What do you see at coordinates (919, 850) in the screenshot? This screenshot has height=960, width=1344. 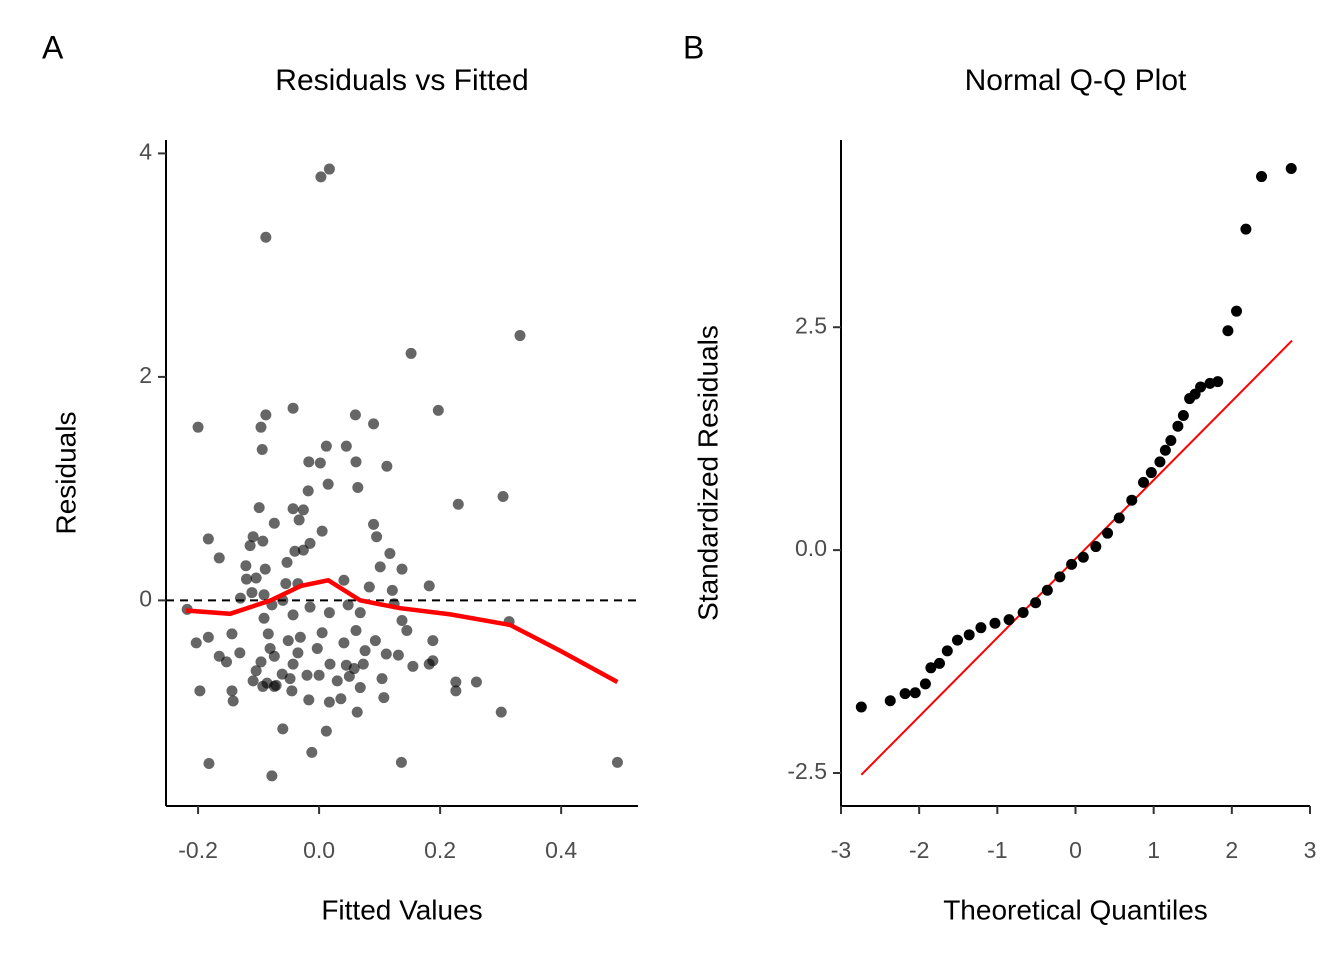 I see `x-tick-label: -2` at bounding box center [919, 850].